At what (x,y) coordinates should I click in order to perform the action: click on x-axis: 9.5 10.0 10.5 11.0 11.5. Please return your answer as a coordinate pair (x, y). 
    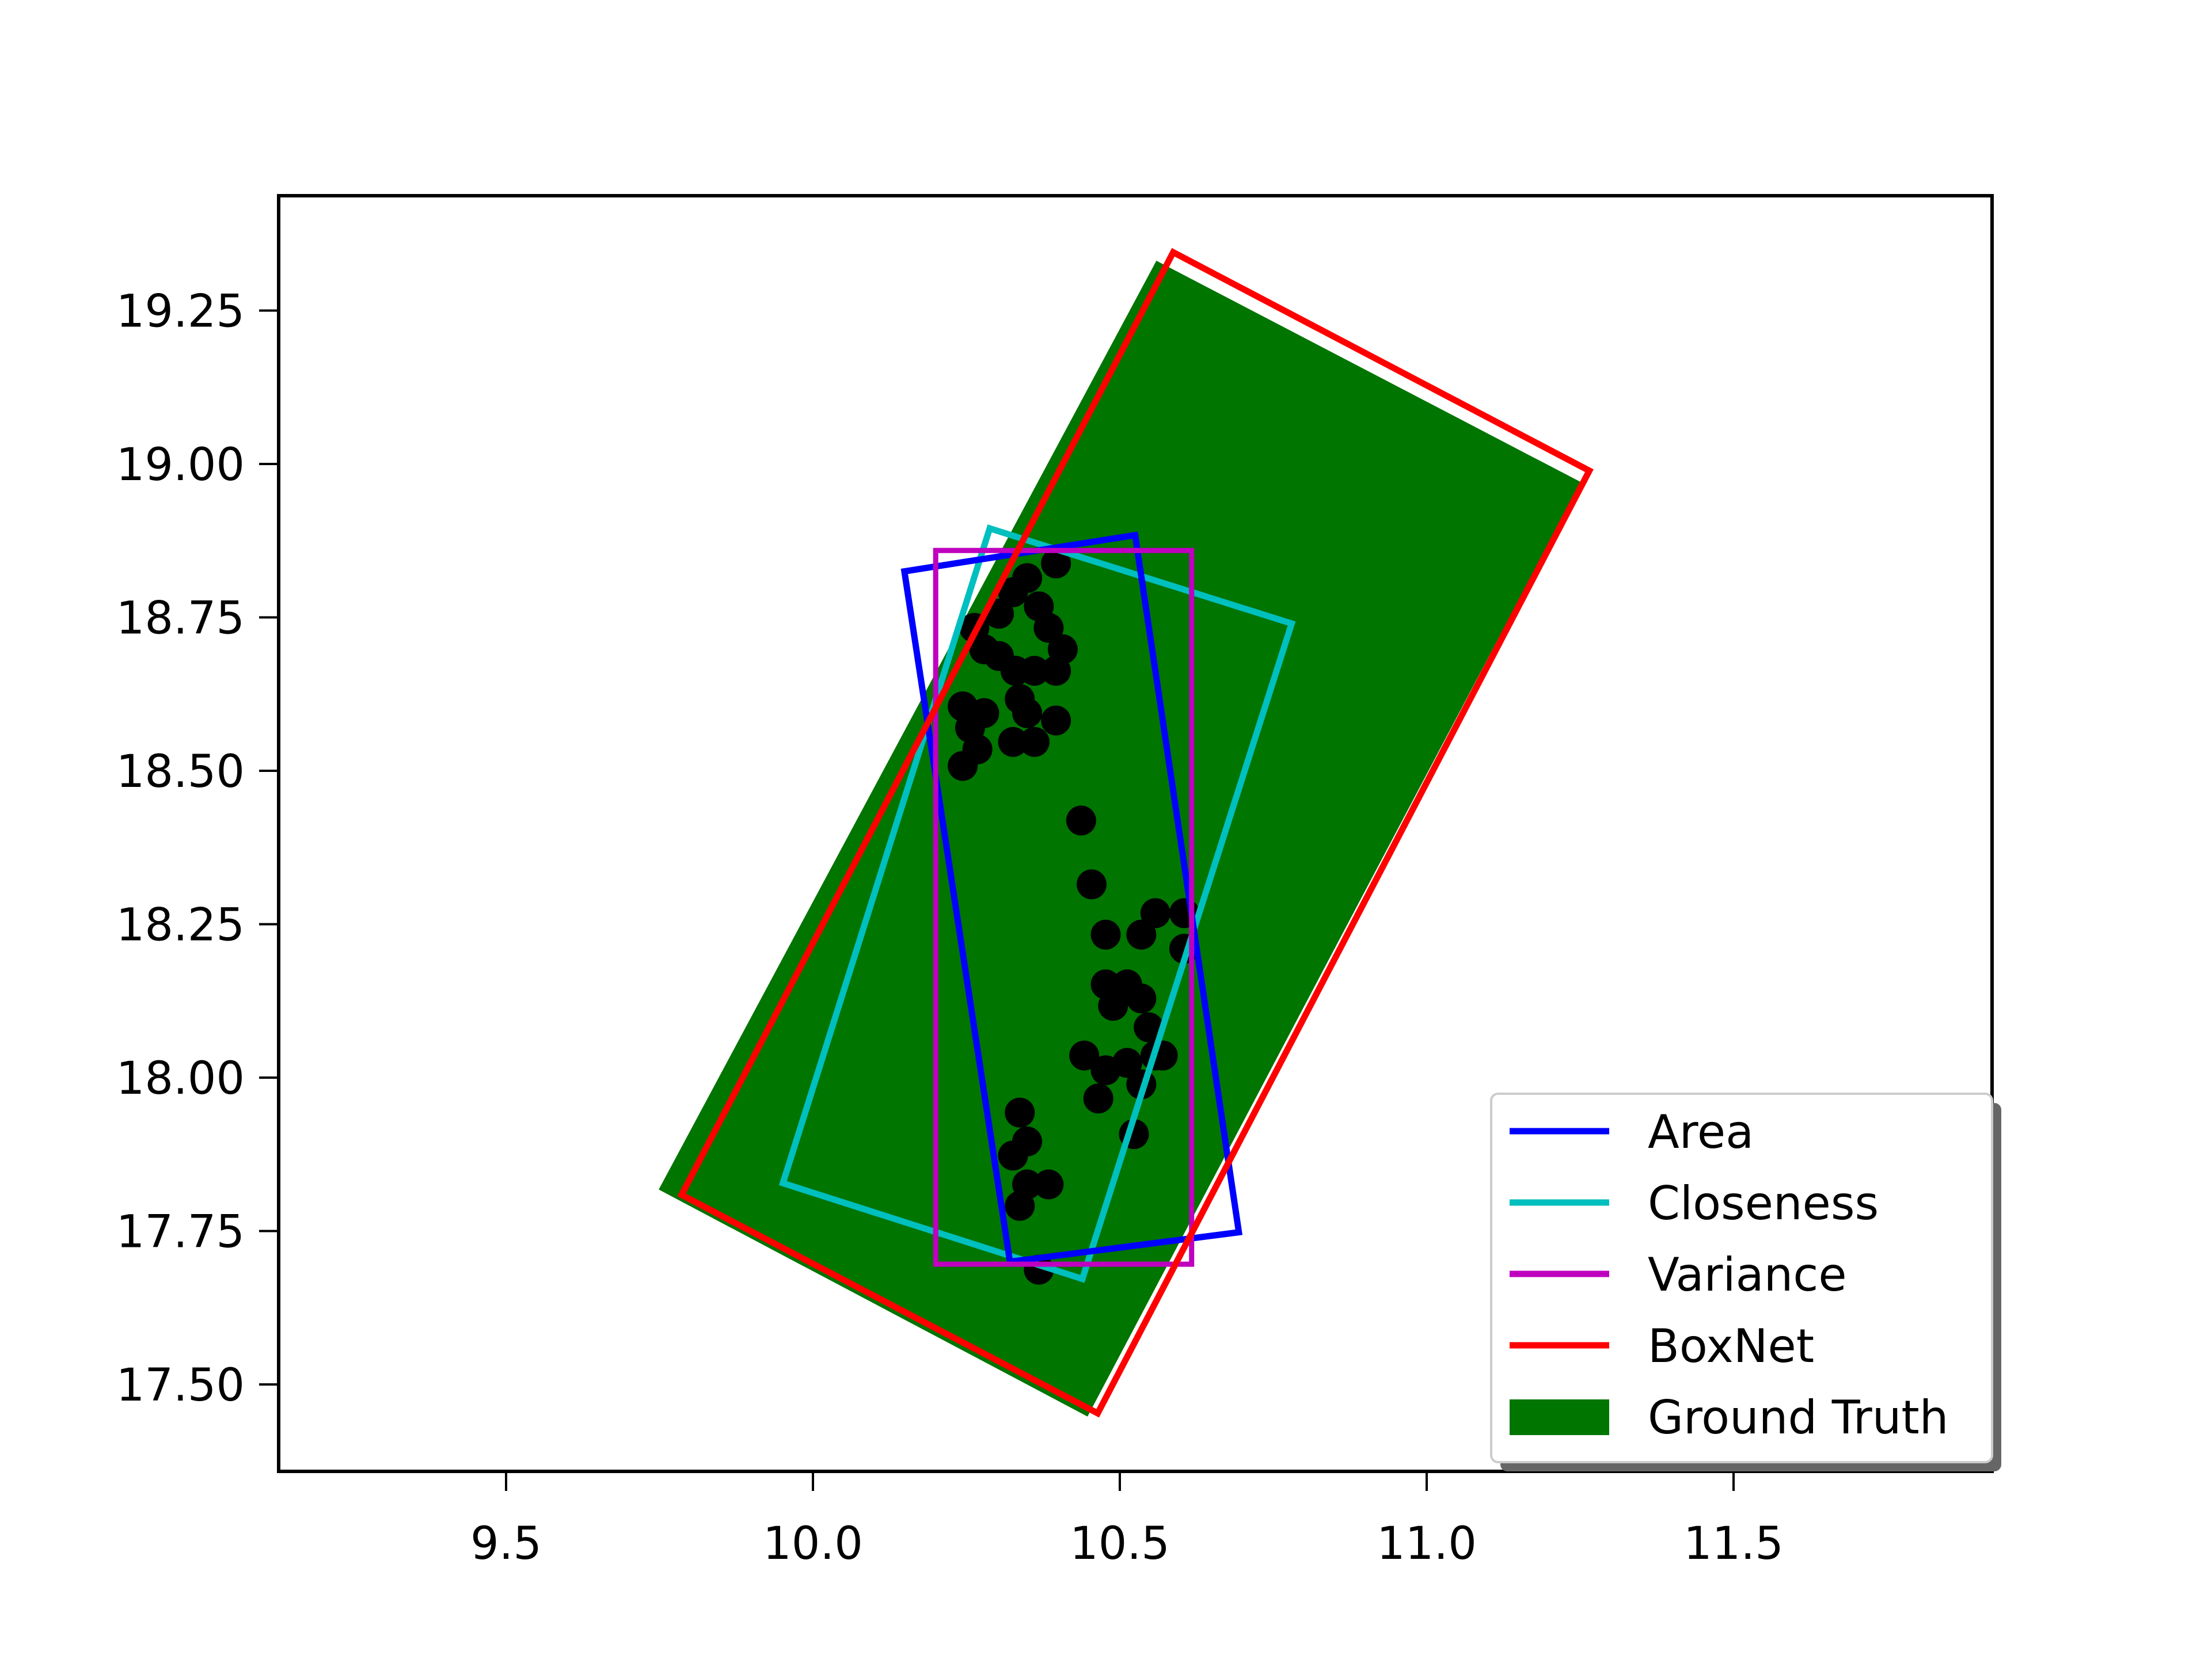
    Looking at the image, I should click on (1127, 1520).